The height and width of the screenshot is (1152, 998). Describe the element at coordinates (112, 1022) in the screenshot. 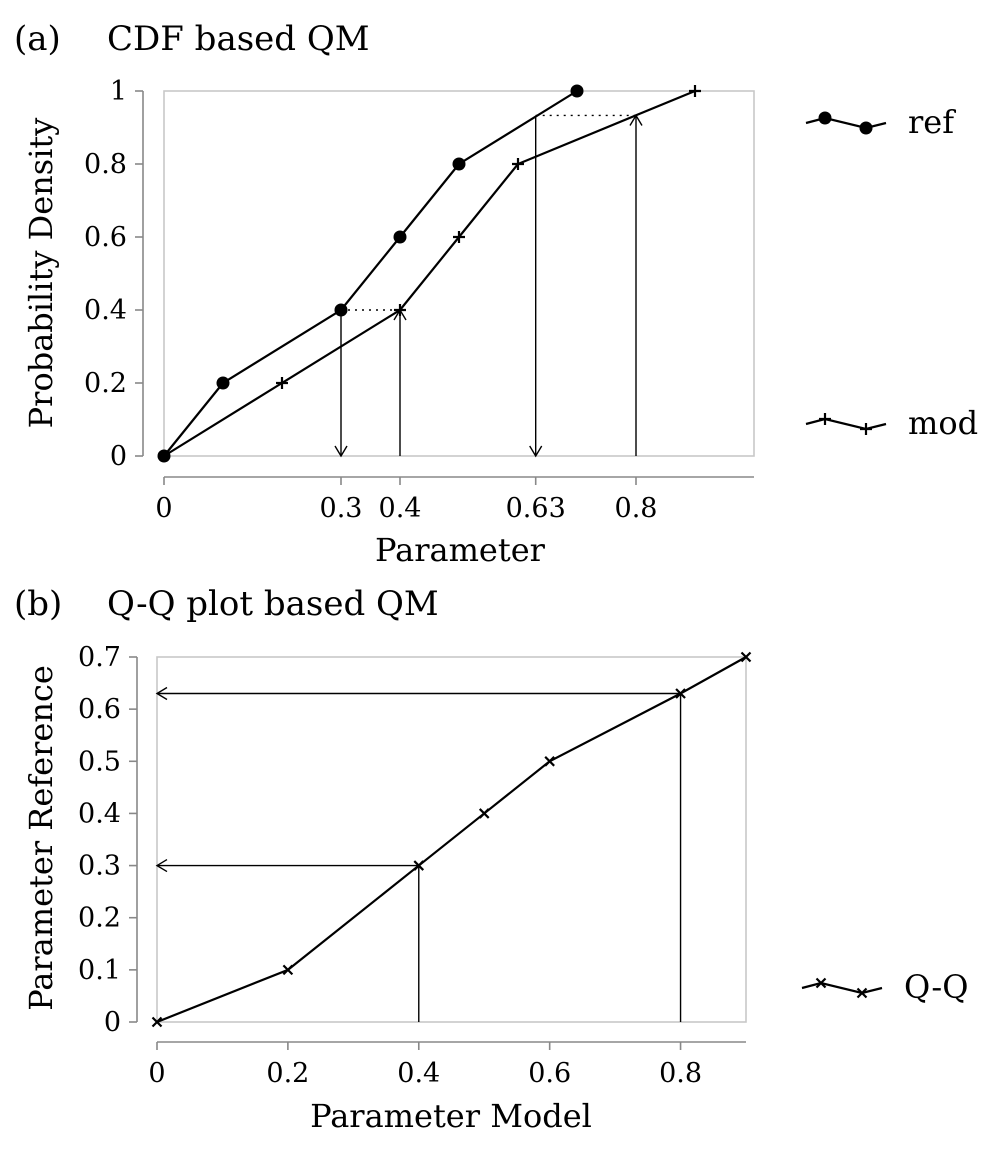

I see `panel-b-ytick-label: 0` at that location.